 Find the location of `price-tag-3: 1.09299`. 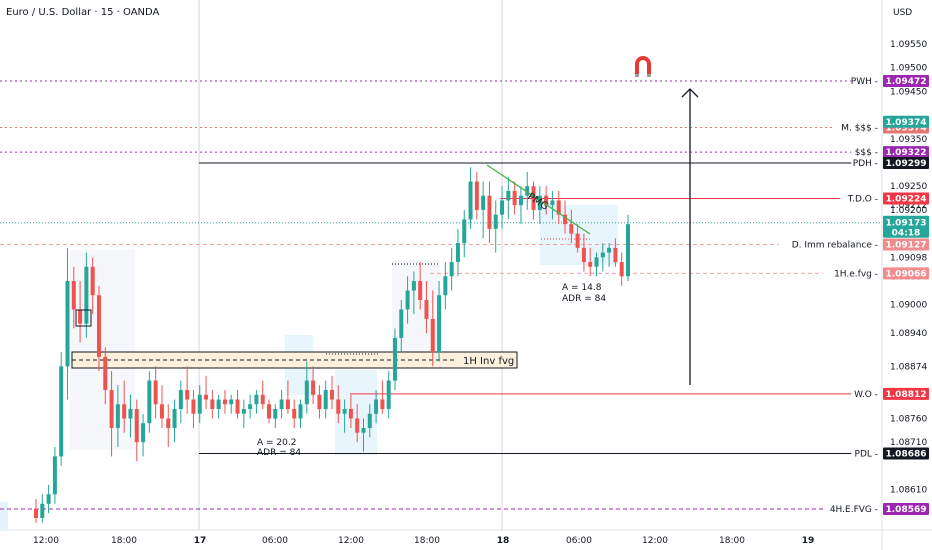

price-tag-3: 1.09299 is located at coordinates (906, 164).